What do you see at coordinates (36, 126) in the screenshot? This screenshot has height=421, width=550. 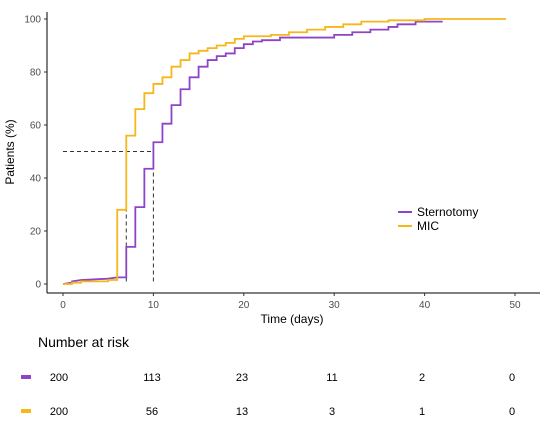 I see `y-tick-label: 60` at bounding box center [36, 126].